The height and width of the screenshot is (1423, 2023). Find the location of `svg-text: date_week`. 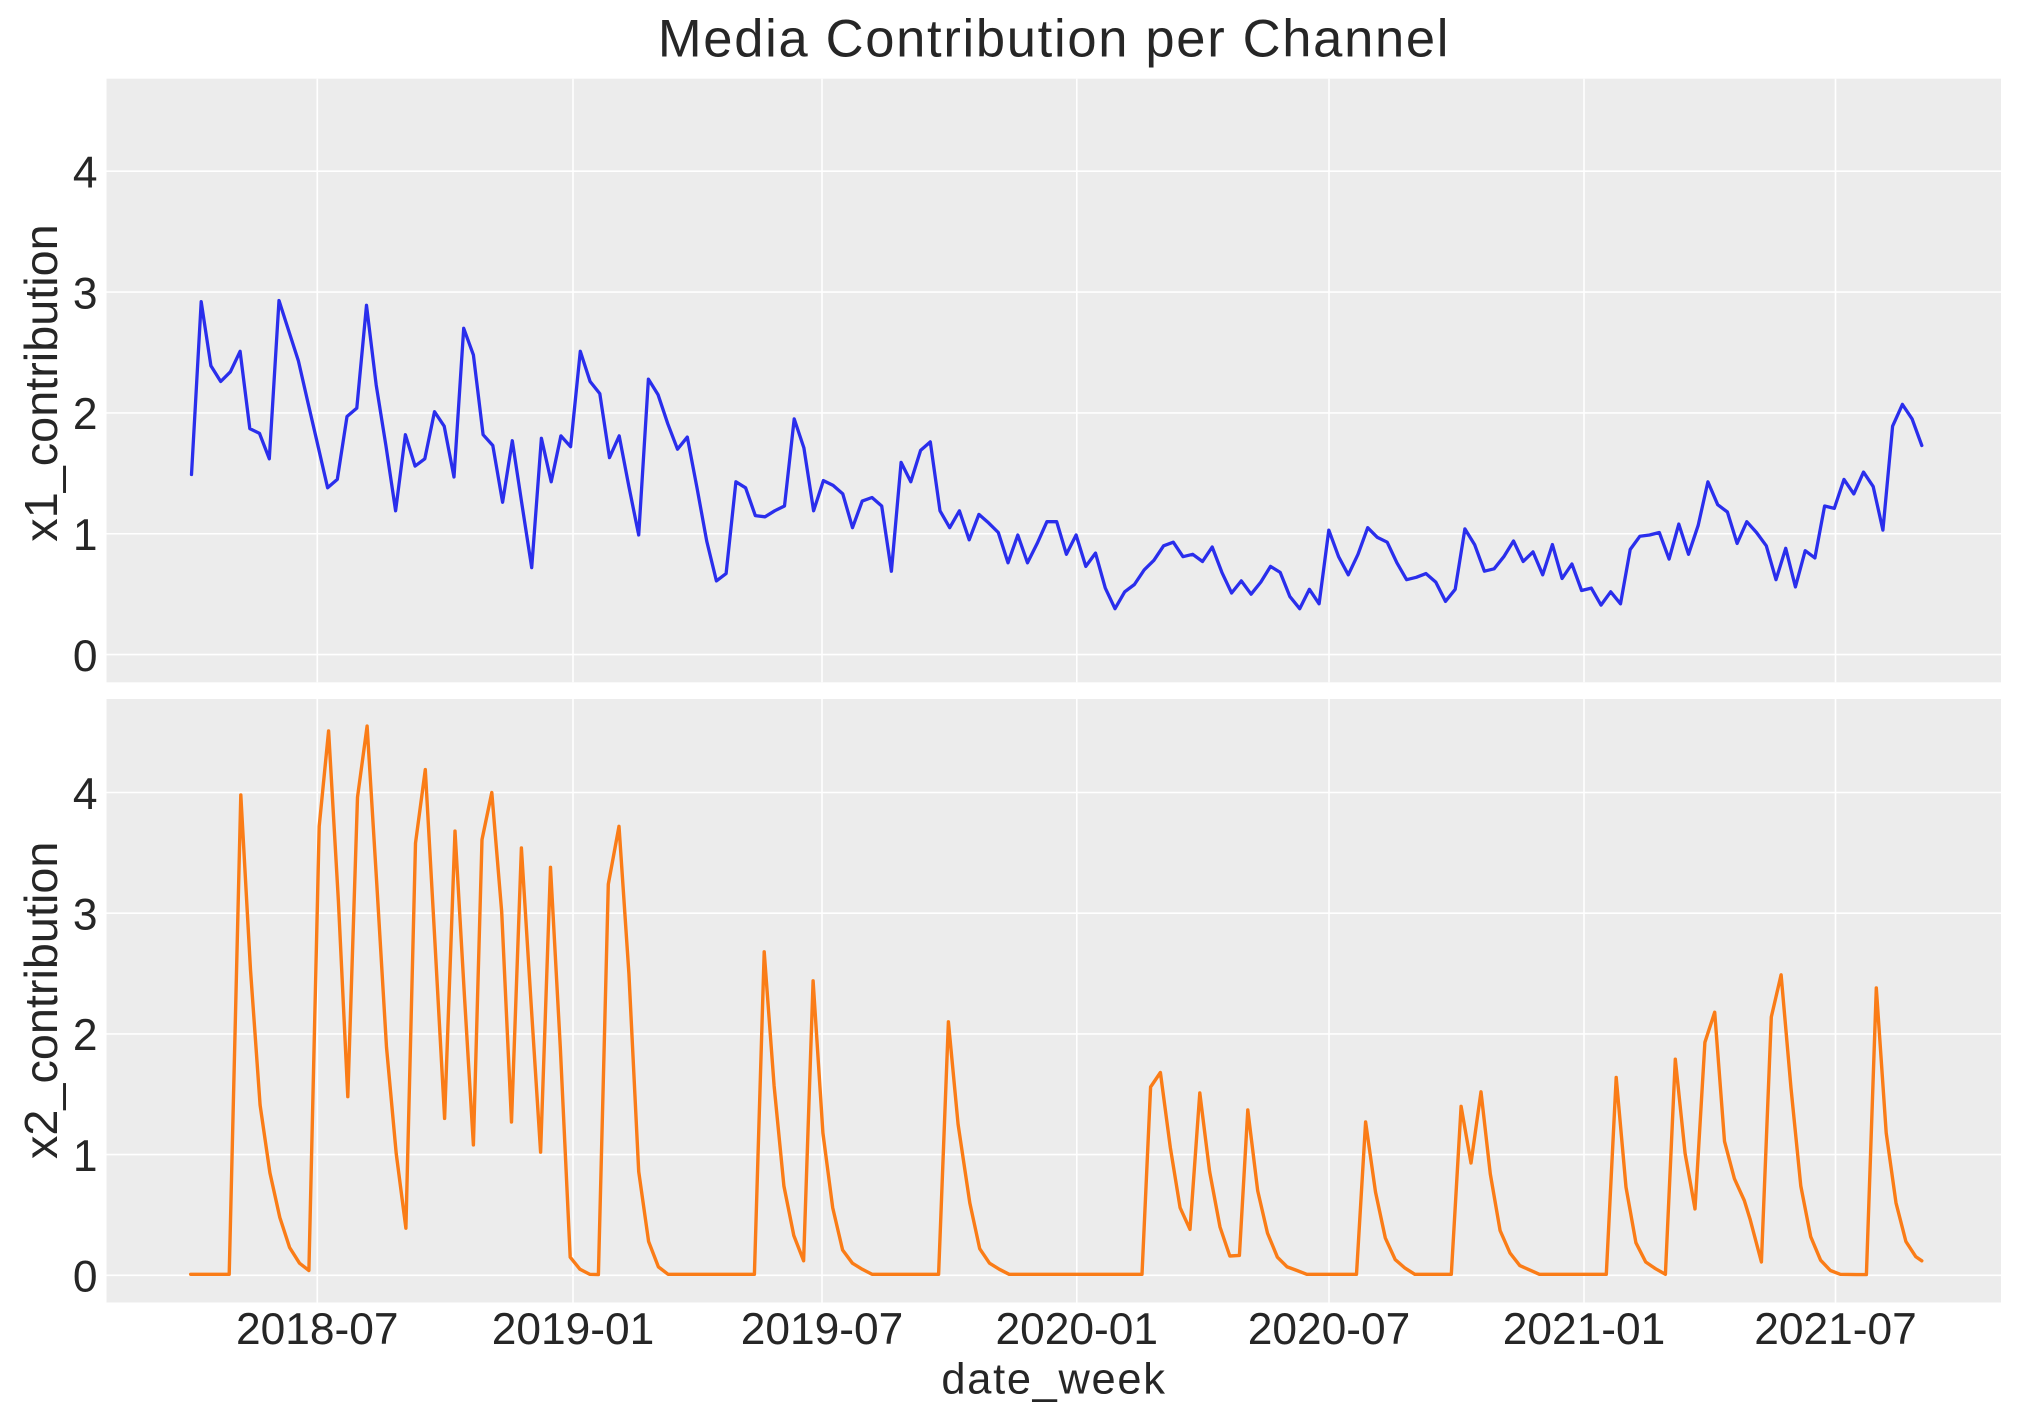

svg-text: date_week is located at coordinates (1053, 1380).